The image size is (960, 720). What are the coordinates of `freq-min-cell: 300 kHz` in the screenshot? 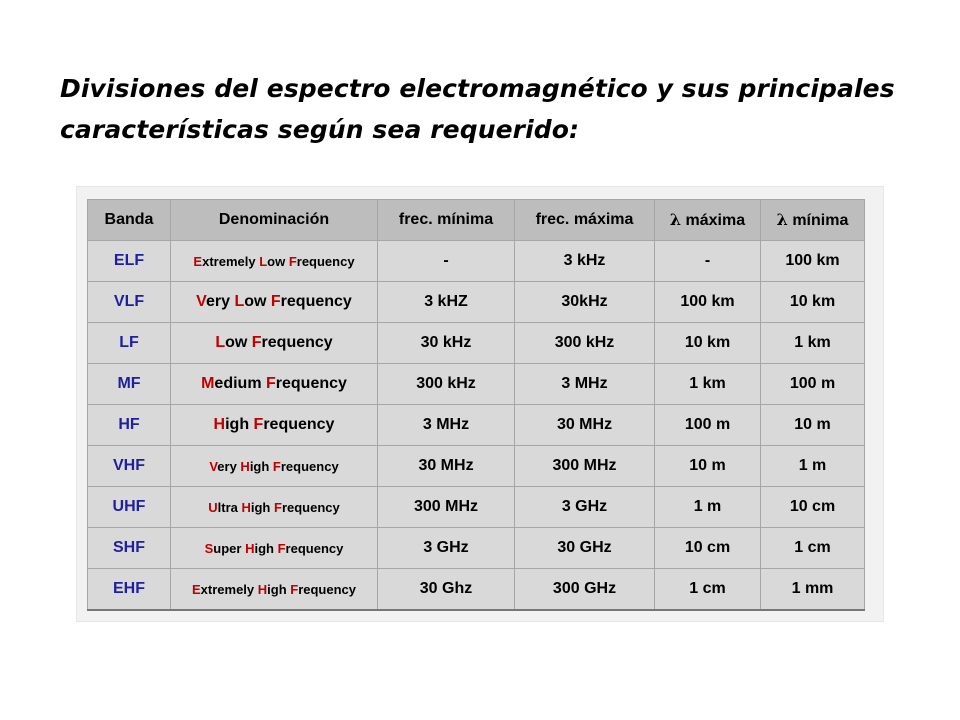 It's located at (446, 384).